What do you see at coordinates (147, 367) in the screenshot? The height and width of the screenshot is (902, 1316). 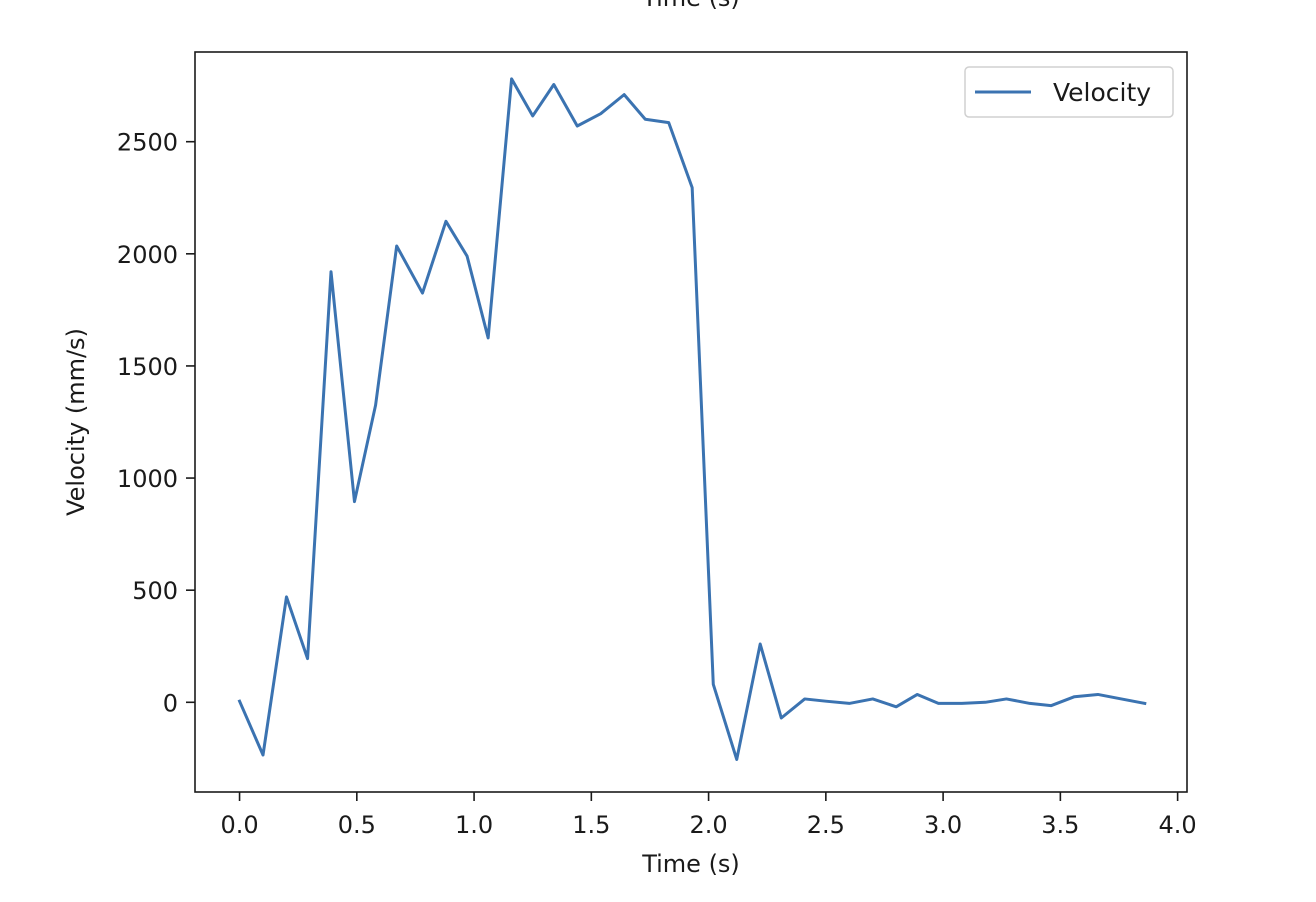 I see `y-tick-label: 1500` at bounding box center [147, 367].